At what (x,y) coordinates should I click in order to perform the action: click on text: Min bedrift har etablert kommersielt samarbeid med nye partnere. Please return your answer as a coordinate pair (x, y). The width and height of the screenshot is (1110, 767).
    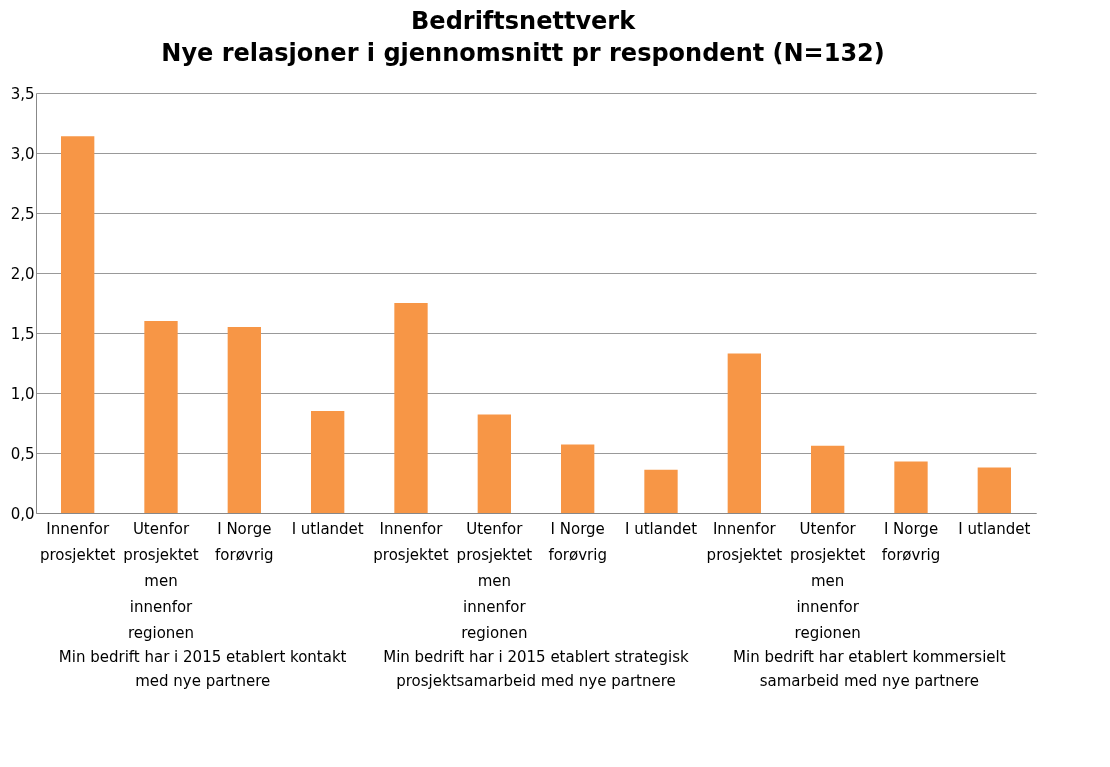
    Looking at the image, I should click on (869, 669).